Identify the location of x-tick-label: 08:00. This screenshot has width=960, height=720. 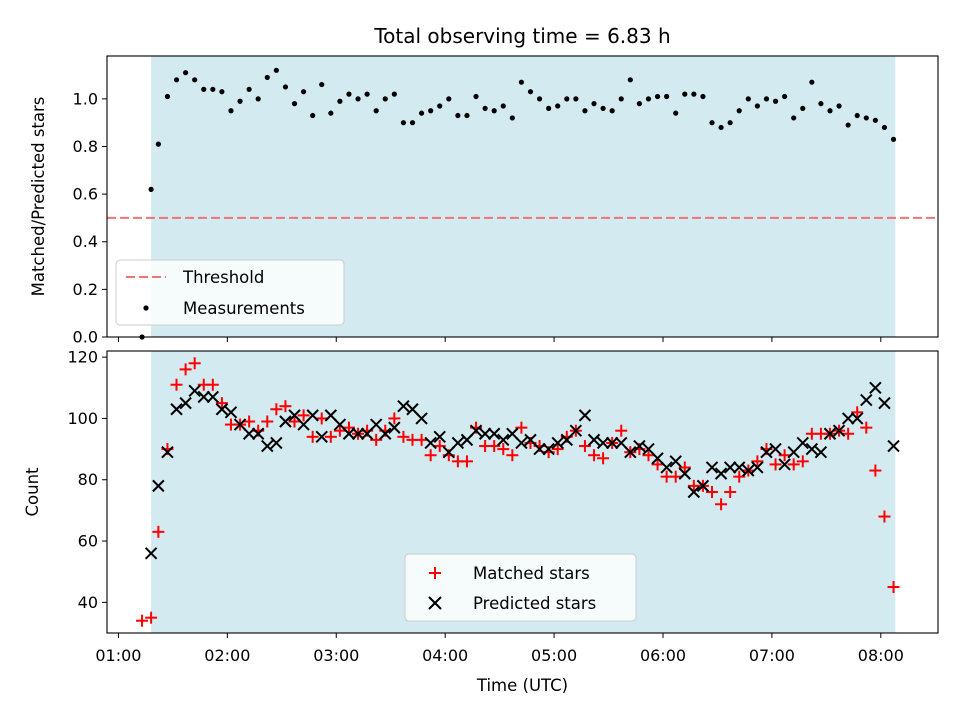
(881, 655).